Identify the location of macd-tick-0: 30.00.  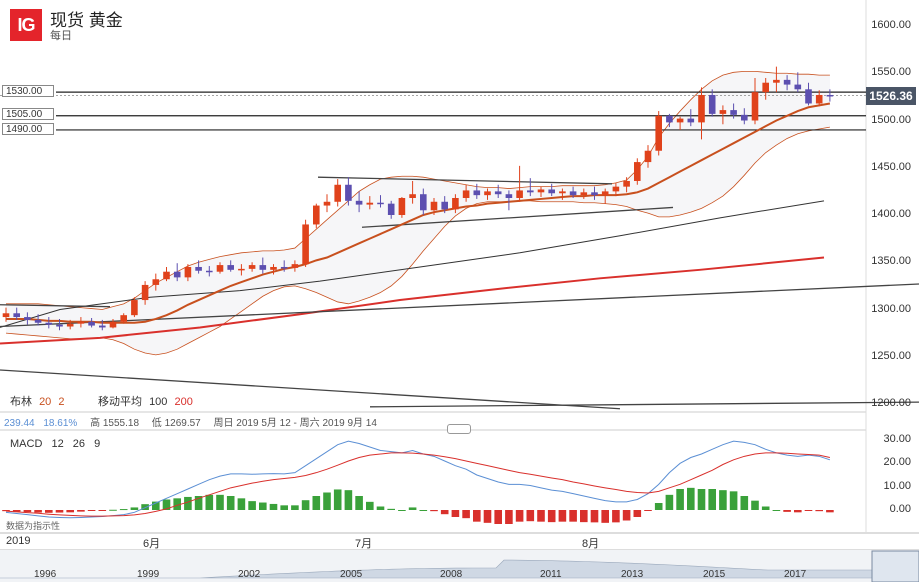
(897, 439).